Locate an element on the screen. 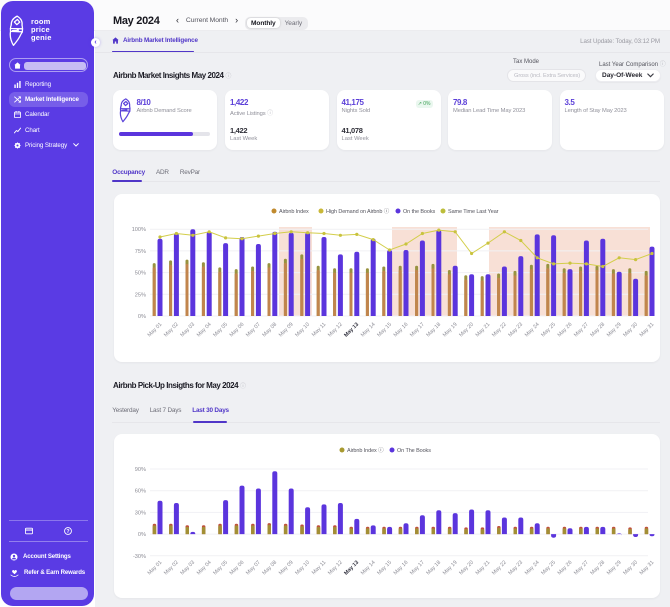 Image resolution: width=670 pixels, height=607 pixels. svg-text: 50% is located at coordinates (140, 274).